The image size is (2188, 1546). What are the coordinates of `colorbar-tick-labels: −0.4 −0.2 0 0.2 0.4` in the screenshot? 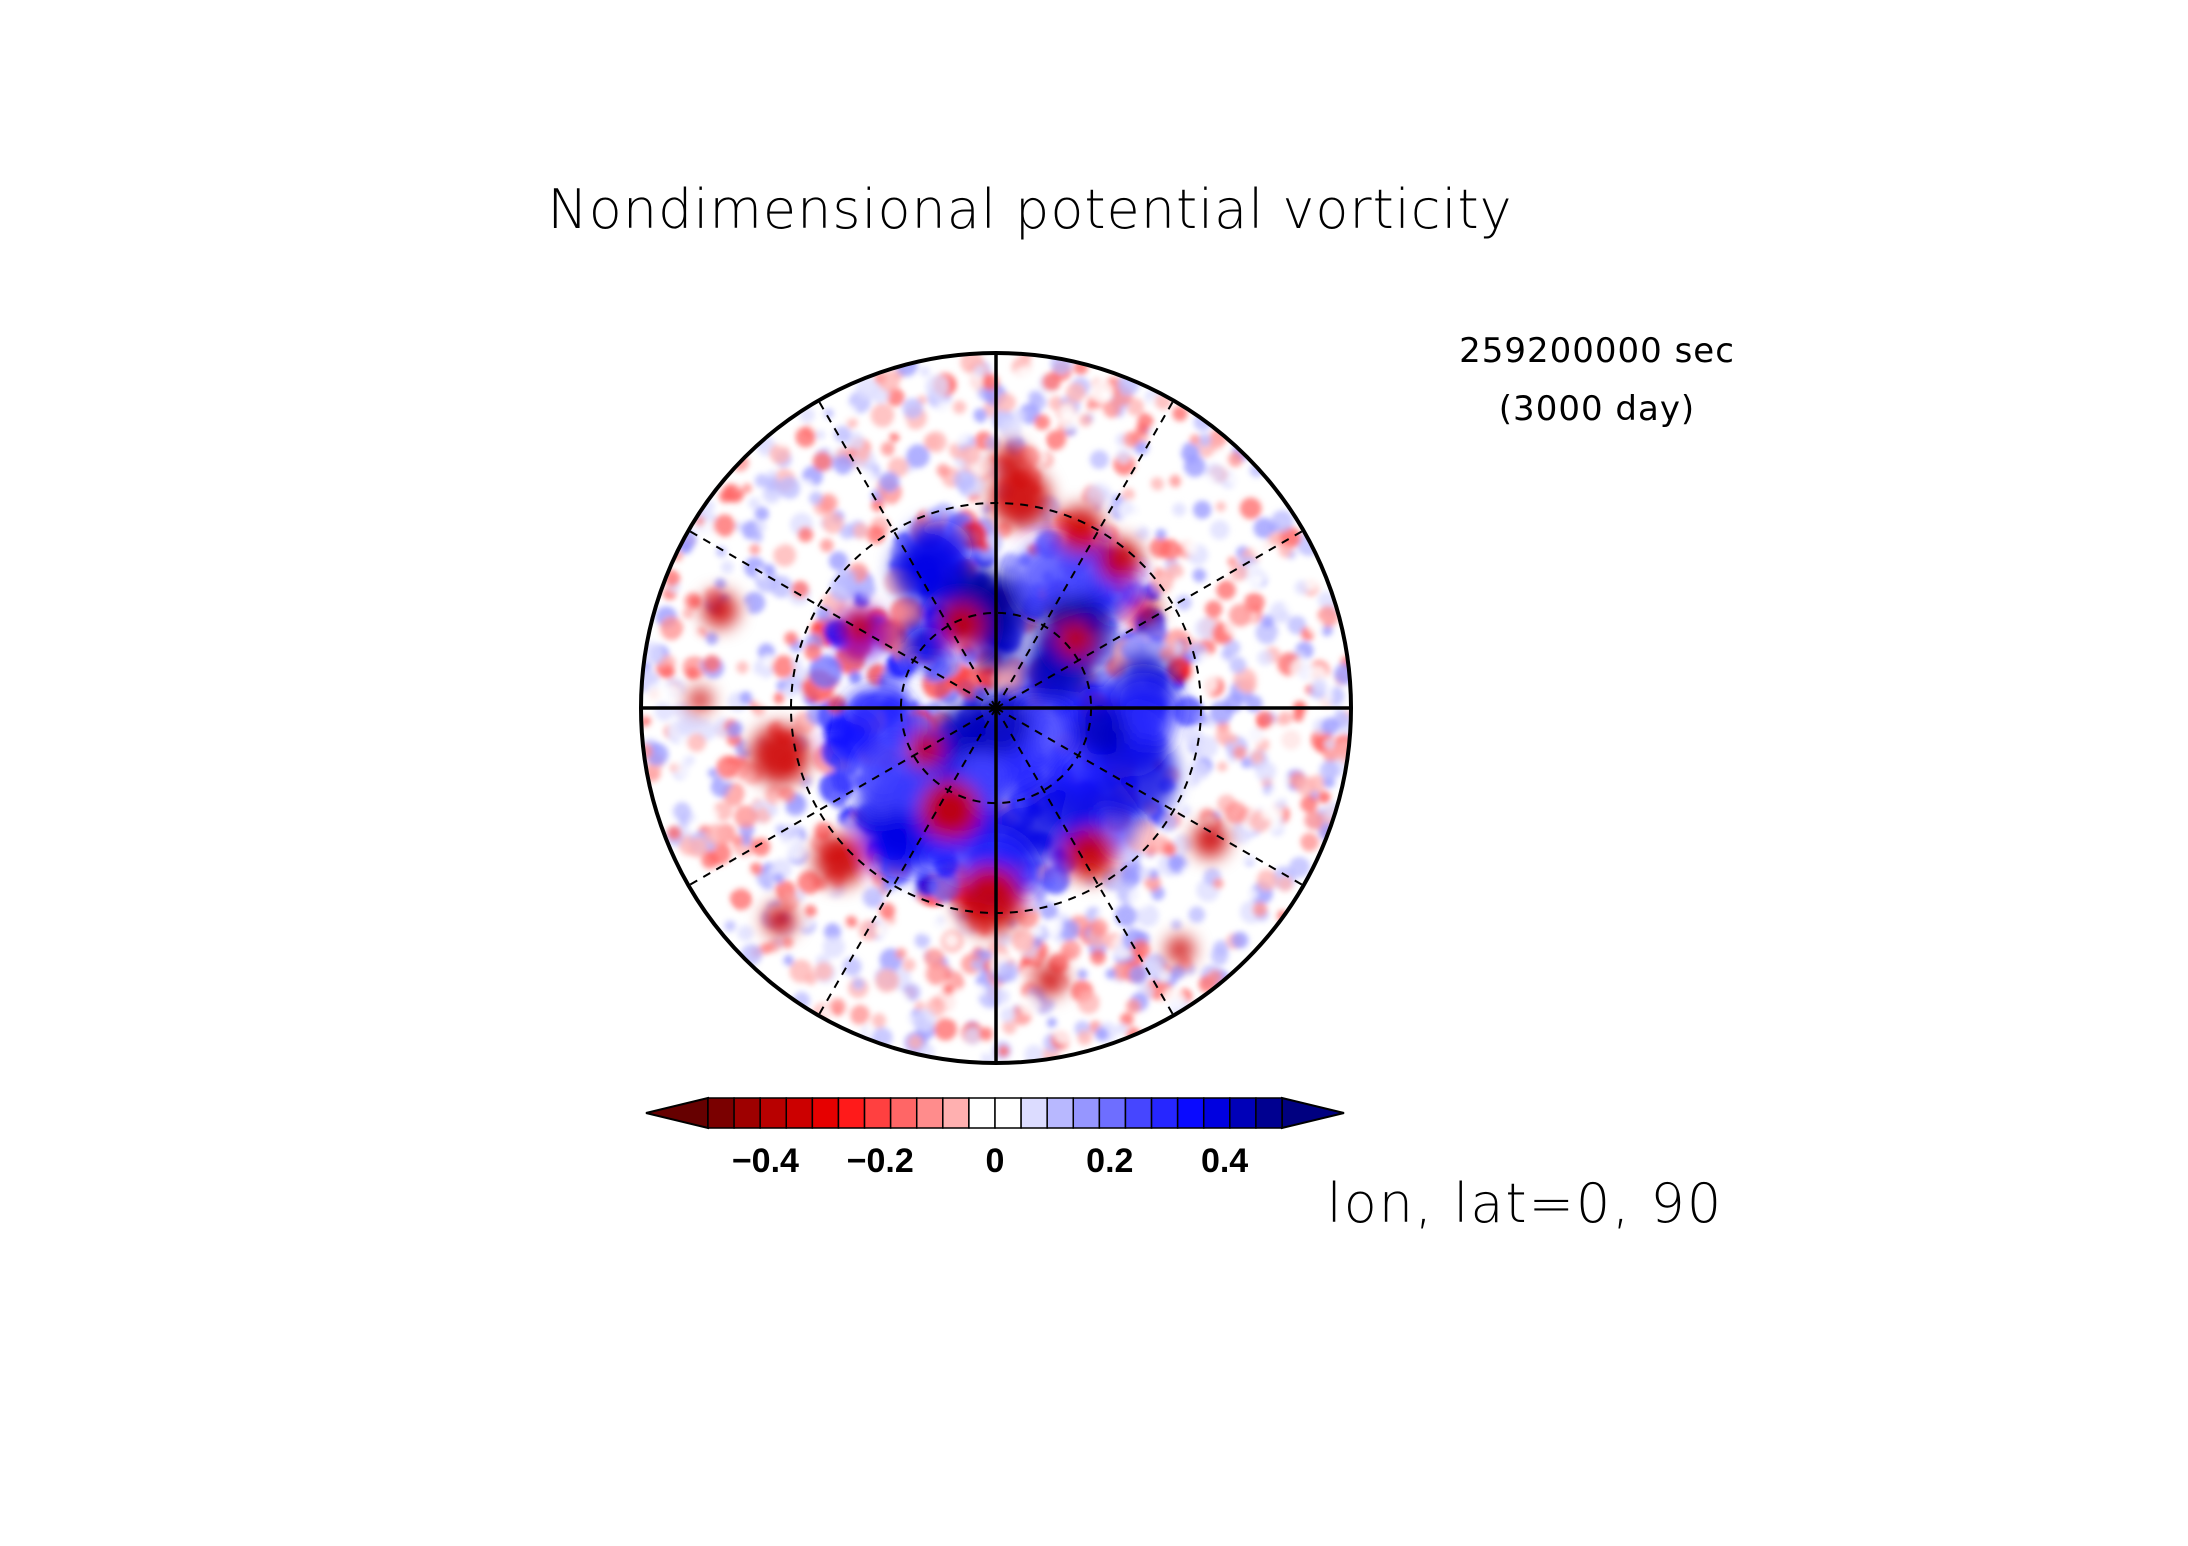 It's located at (990, 1161).